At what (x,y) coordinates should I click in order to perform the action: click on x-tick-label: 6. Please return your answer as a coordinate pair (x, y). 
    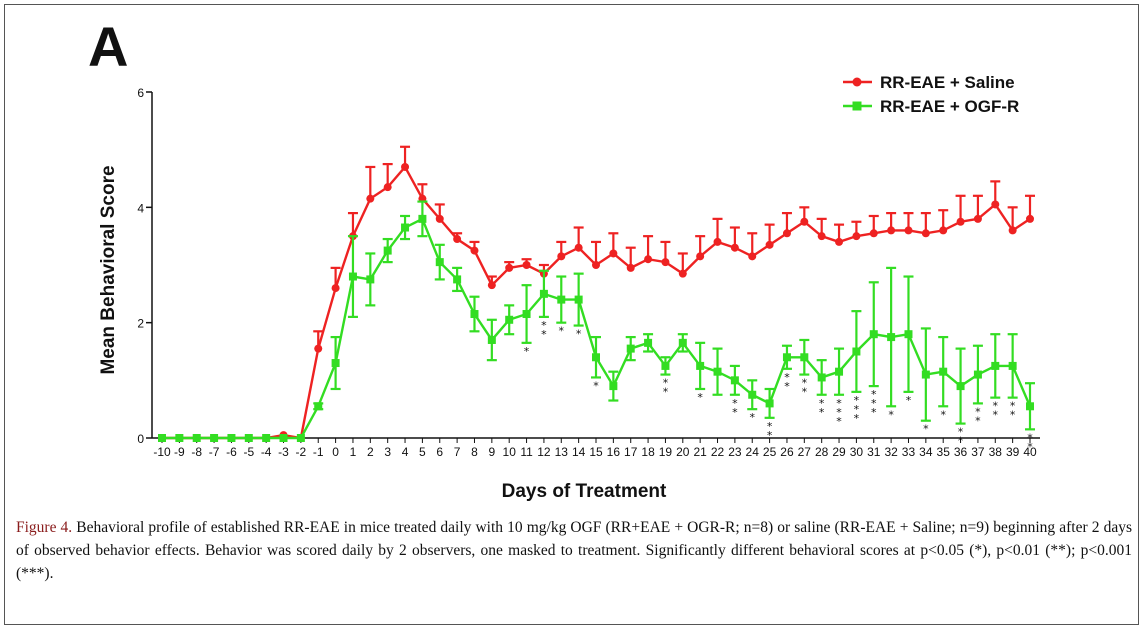
    Looking at the image, I should click on (439, 452).